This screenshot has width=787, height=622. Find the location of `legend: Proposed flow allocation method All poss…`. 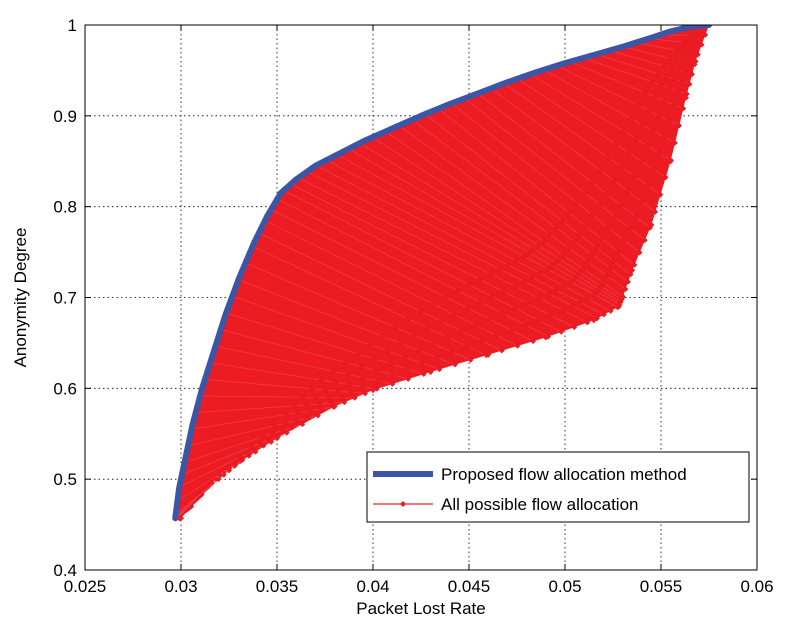

legend: Proposed flow allocation method All poss… is located at coordinates (558, 487).